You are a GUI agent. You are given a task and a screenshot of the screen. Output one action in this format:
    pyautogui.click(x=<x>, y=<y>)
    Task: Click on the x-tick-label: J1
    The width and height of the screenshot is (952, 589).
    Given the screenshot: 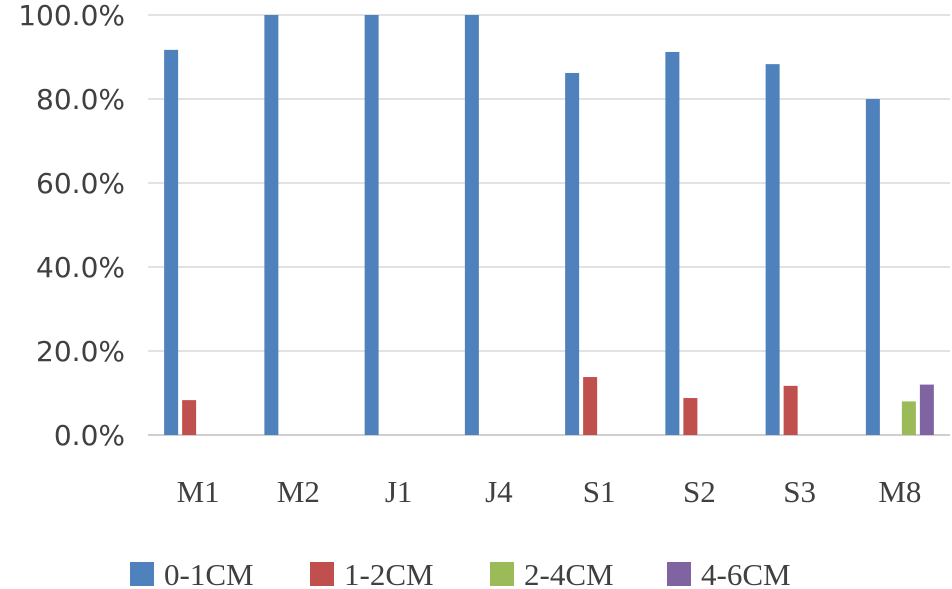 What is the action you would take?
    pyautogui.click(x=399, y=491)
    